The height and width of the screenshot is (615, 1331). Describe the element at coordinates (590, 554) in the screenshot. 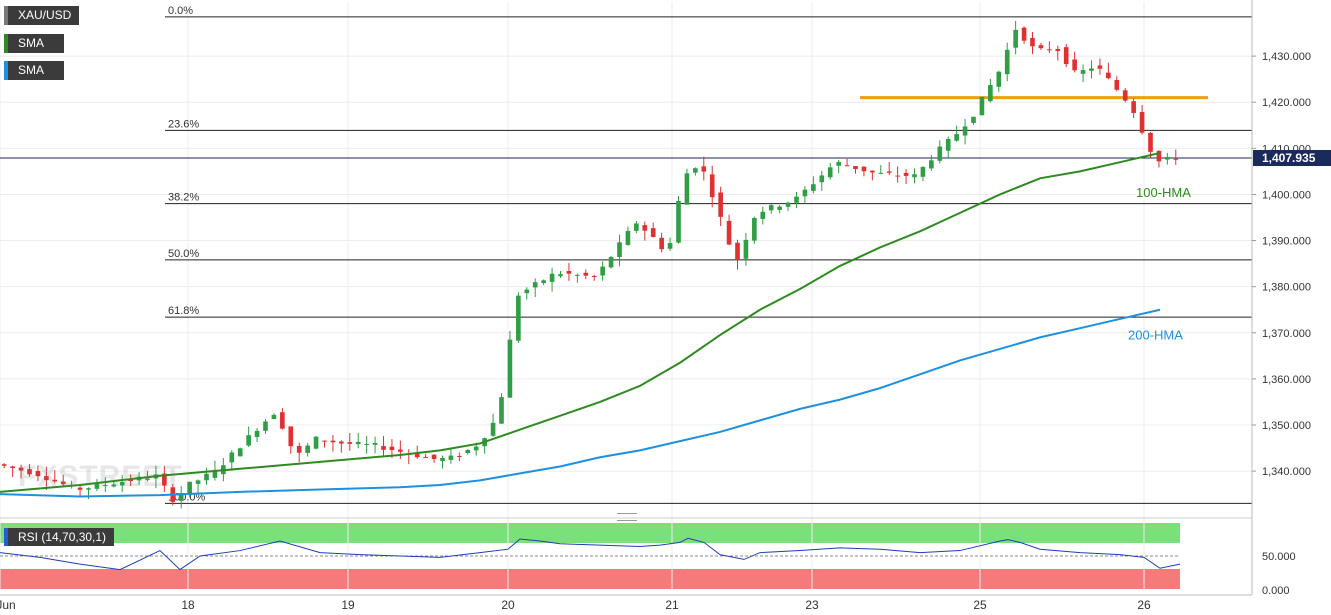

I see `rsi-line` at that location.